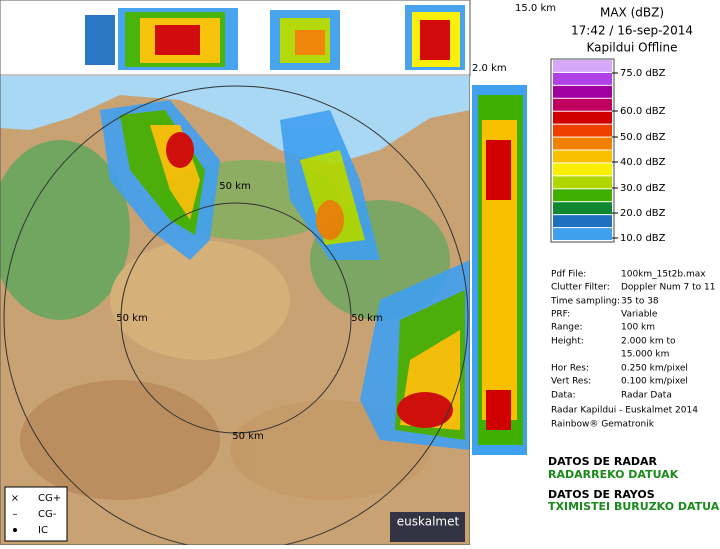 Image resolution: width=720 pixels, height=549 pixels. Describe the element at coordinates (602, 461) in the screenshot. I see `link: DATOS DE RADAR` at that location.